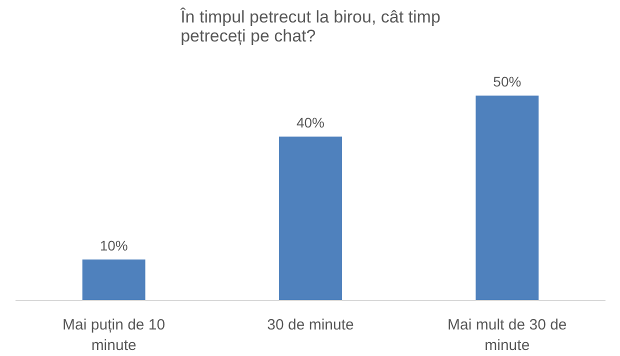 This screenshot has height=356, width=620. What do you see at coordinates (114, 246) in the screenshot?
I see `data-label: 10%` at bounding box center [114, 246].